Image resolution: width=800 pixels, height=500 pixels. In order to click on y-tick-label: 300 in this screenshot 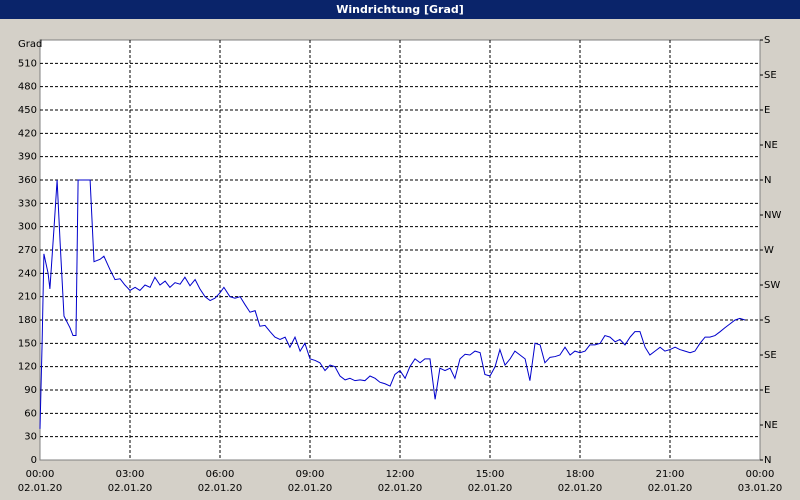, I will do `click(27, 227)`.